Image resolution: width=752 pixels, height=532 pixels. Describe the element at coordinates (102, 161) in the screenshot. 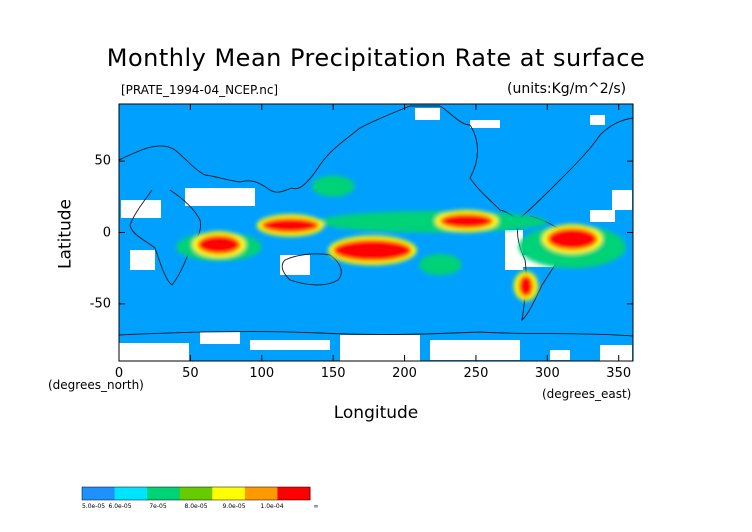

I see `y-tick-label: 50` at that location.